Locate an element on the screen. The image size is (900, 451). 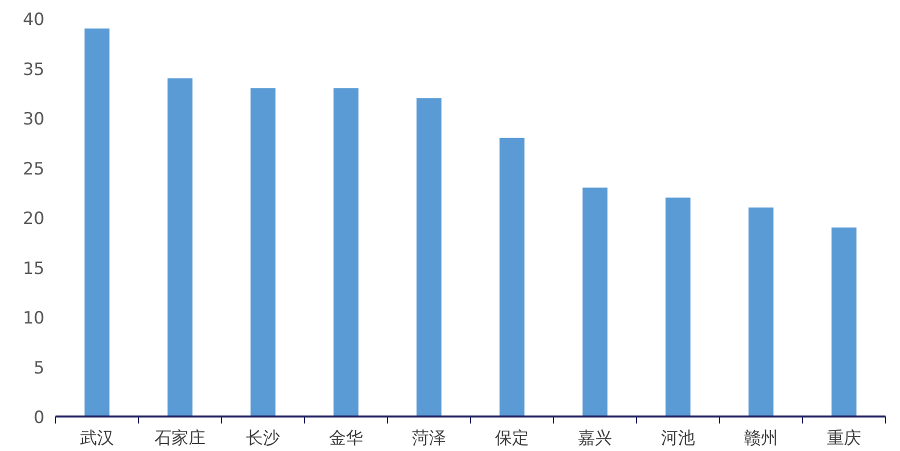
y-tick-label: 25 is located at coordinates (33, 169).